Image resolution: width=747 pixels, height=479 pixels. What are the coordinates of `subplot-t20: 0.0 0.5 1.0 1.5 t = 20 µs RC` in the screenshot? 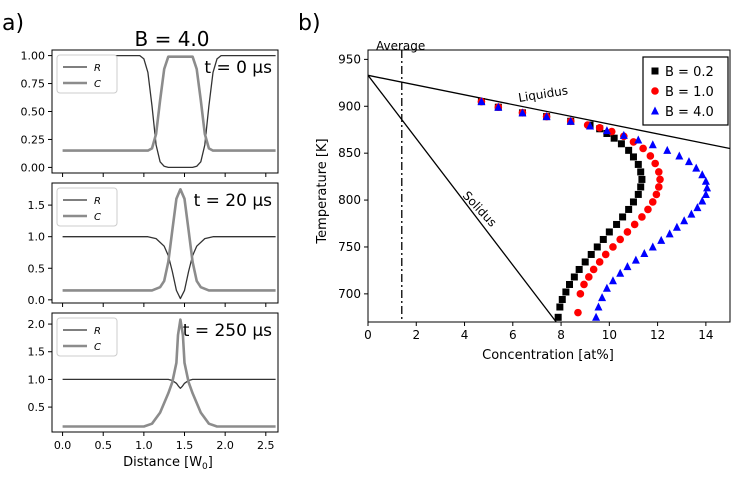 It's located at (153, 244).